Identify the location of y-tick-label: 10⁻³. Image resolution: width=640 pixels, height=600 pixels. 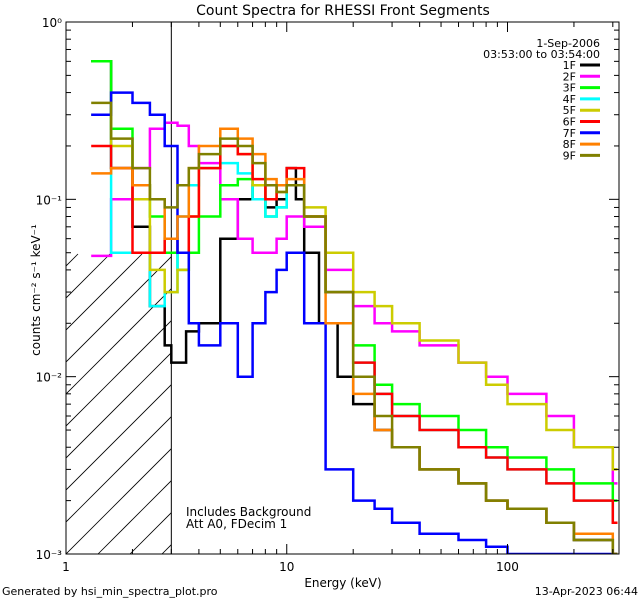
(49, 555).